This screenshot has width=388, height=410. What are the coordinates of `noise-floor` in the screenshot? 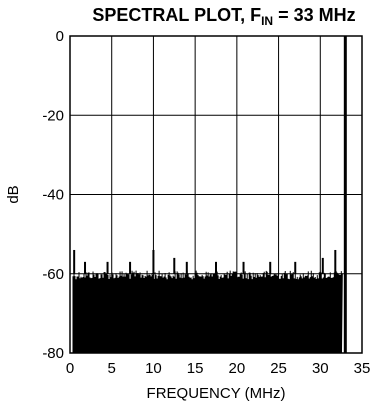 It's located at (207, 311).